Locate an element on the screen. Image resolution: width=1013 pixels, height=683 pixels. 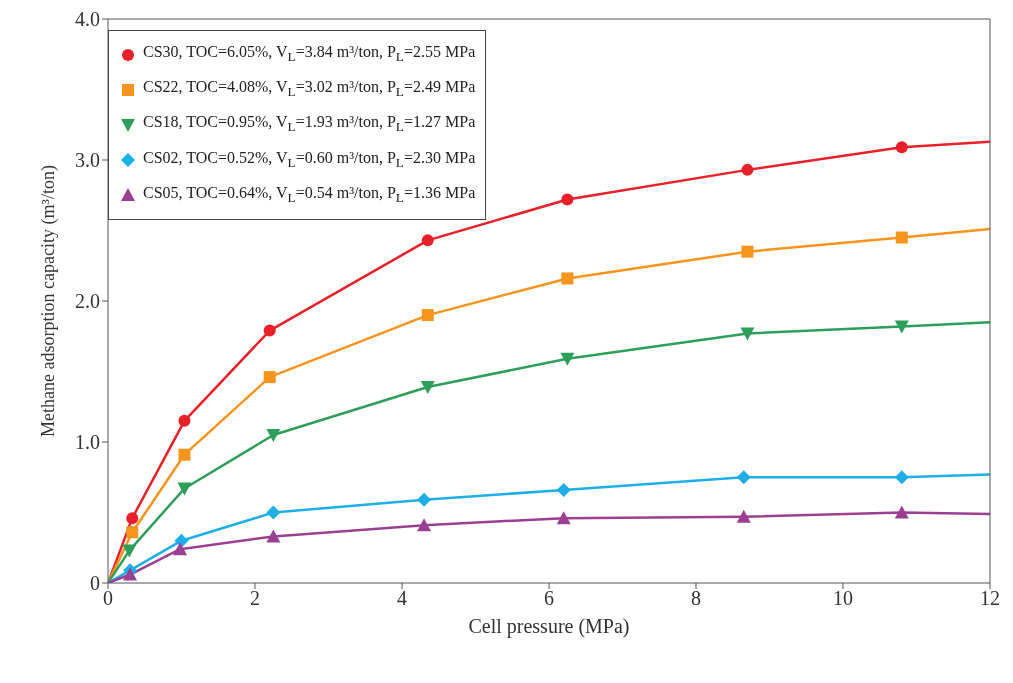
x-tick-label: 12 is located at coordinates (990, 598).